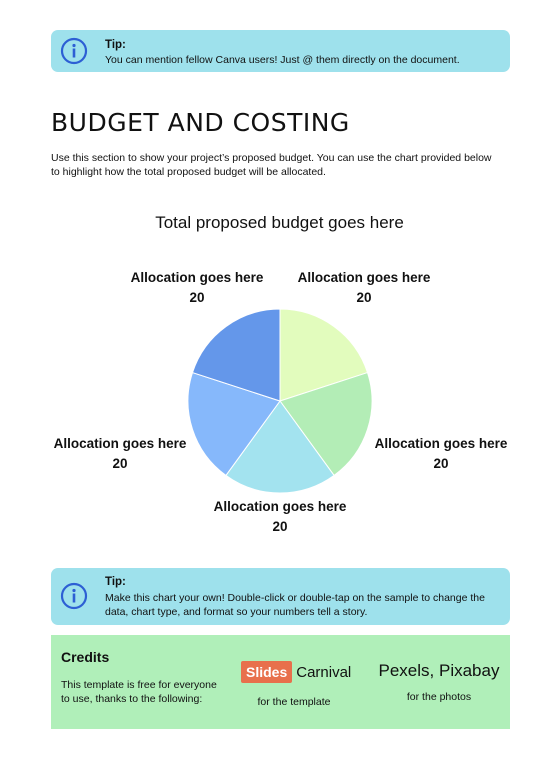 This screenshot has width=559, height=774. Describe the element at coordinates (364, 297) in the screenshot. I see `slice-label-1-value: 20` at that location.